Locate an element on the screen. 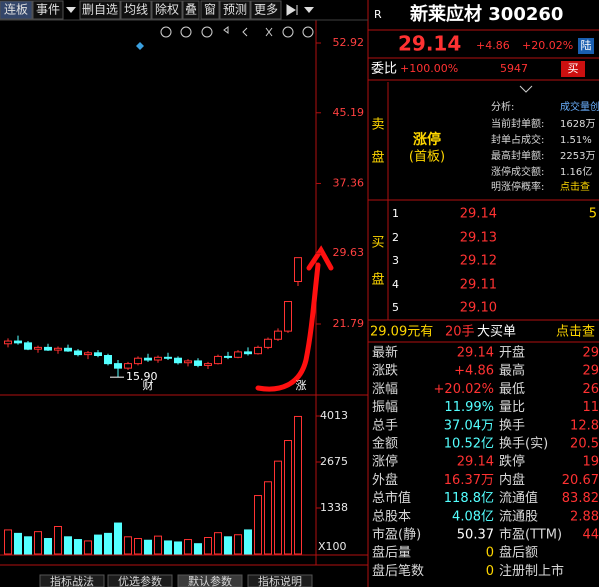  toolbar-label: 除权 is located at coordinates (167, 9).